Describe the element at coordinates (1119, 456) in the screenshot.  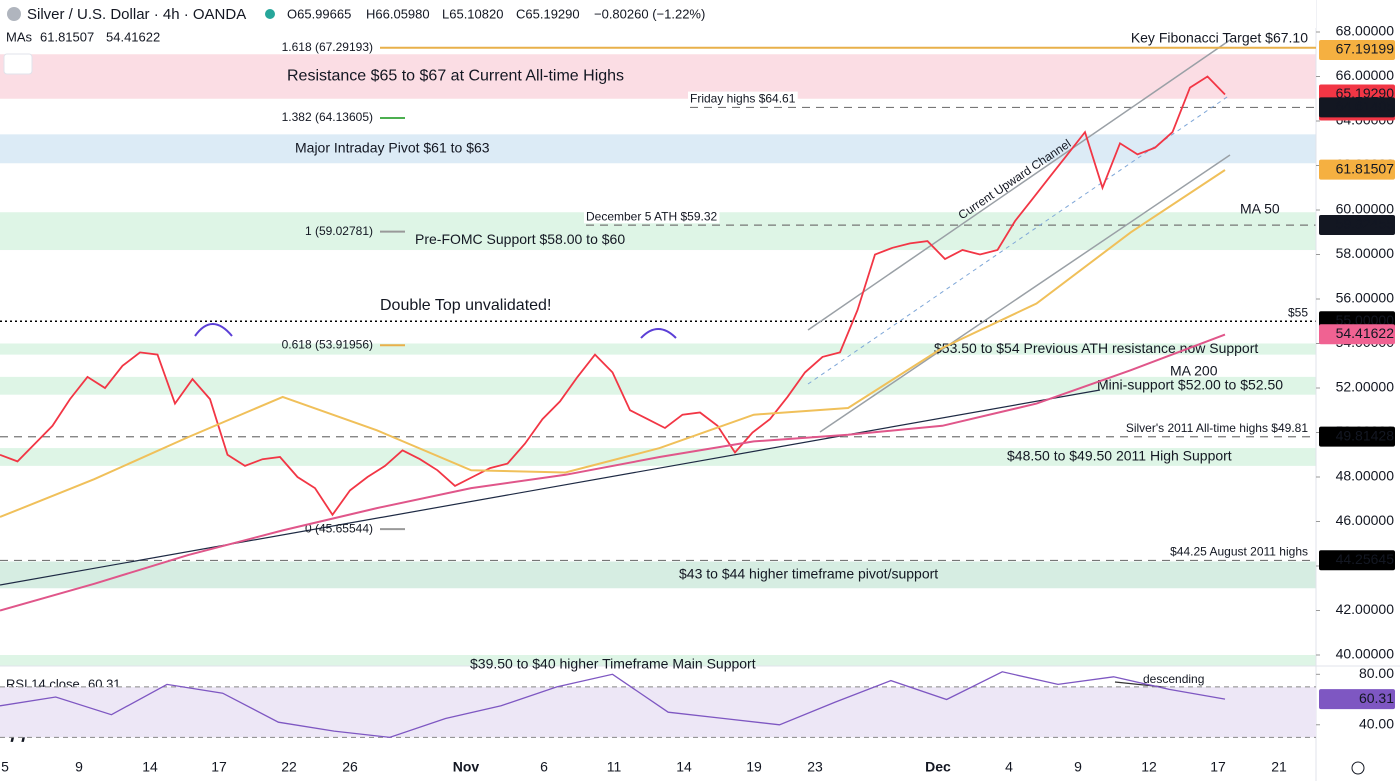
I see `zone-label: $48.50 to $49.50 2011 High Support` at that location.